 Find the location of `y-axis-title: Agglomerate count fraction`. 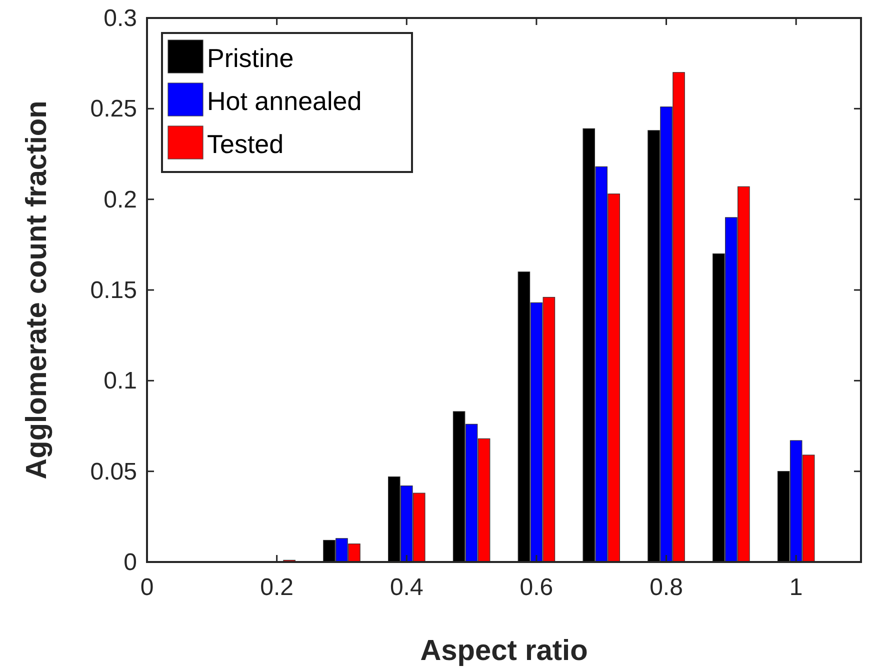

y-axis-title: Agglomerate count fraction is located at coordinates (37, 290).